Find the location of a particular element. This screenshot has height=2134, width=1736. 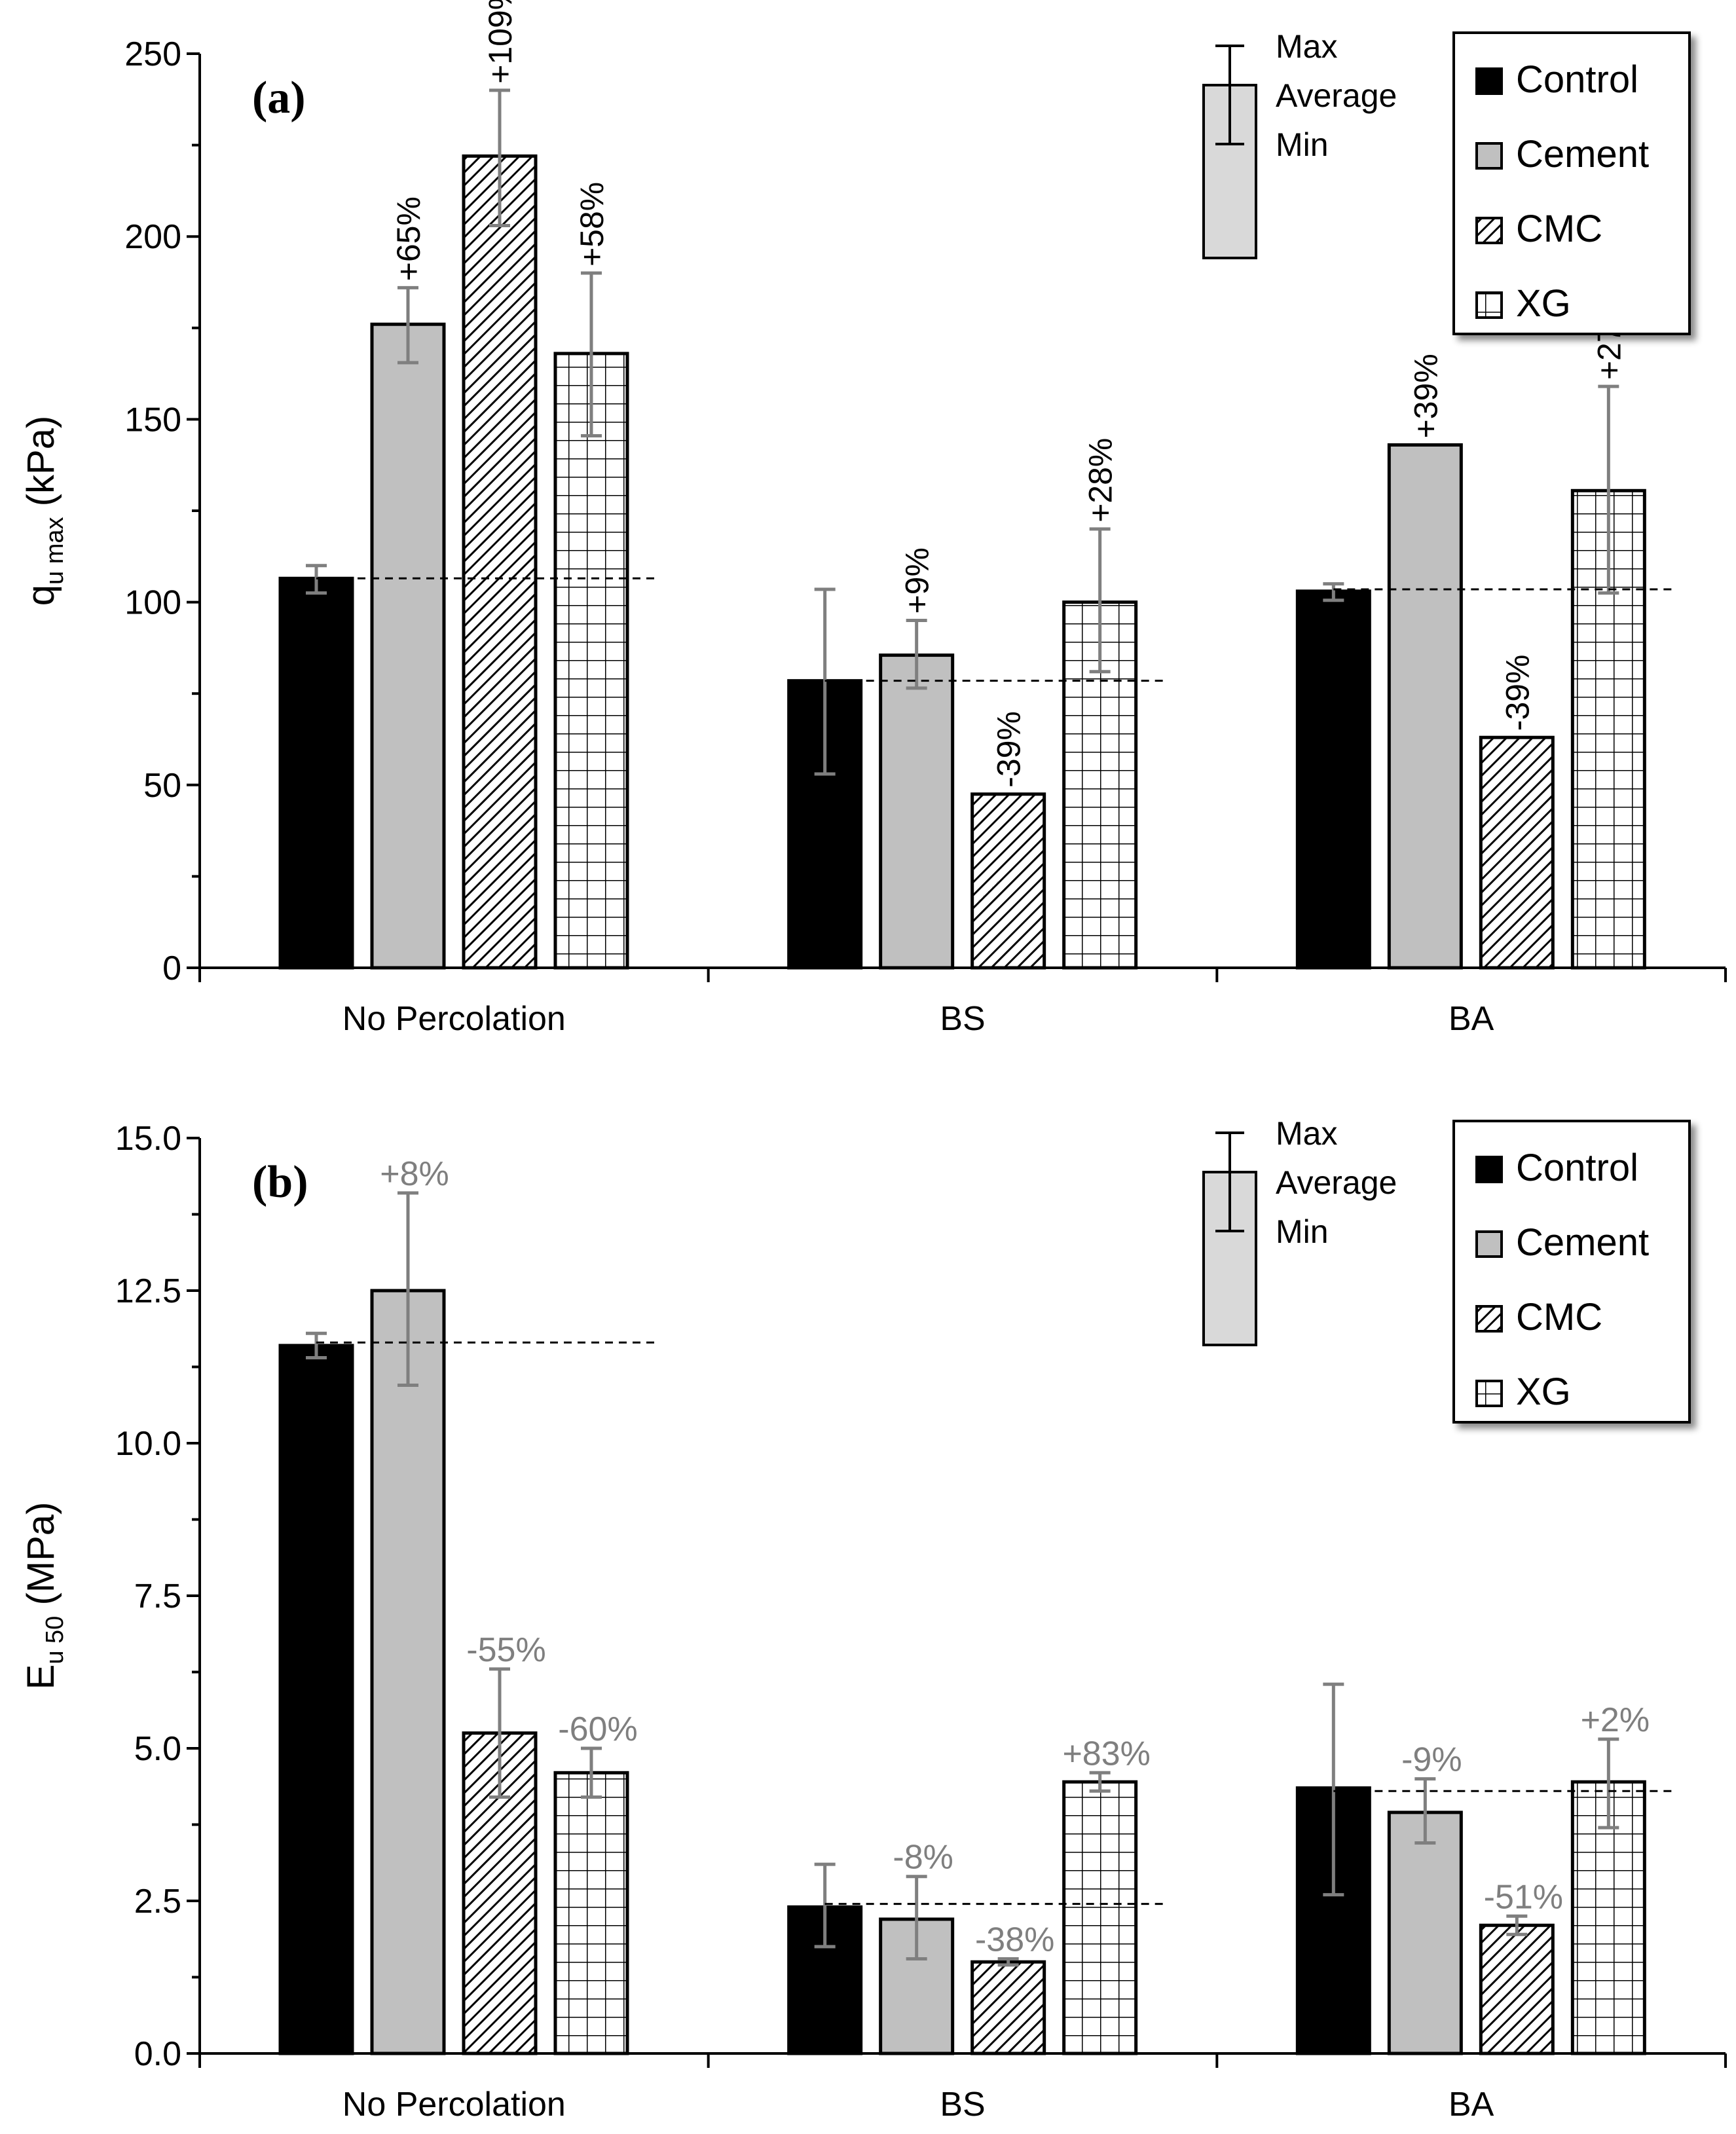

y-tick-label: 0 is located at coordinates (171, 968).